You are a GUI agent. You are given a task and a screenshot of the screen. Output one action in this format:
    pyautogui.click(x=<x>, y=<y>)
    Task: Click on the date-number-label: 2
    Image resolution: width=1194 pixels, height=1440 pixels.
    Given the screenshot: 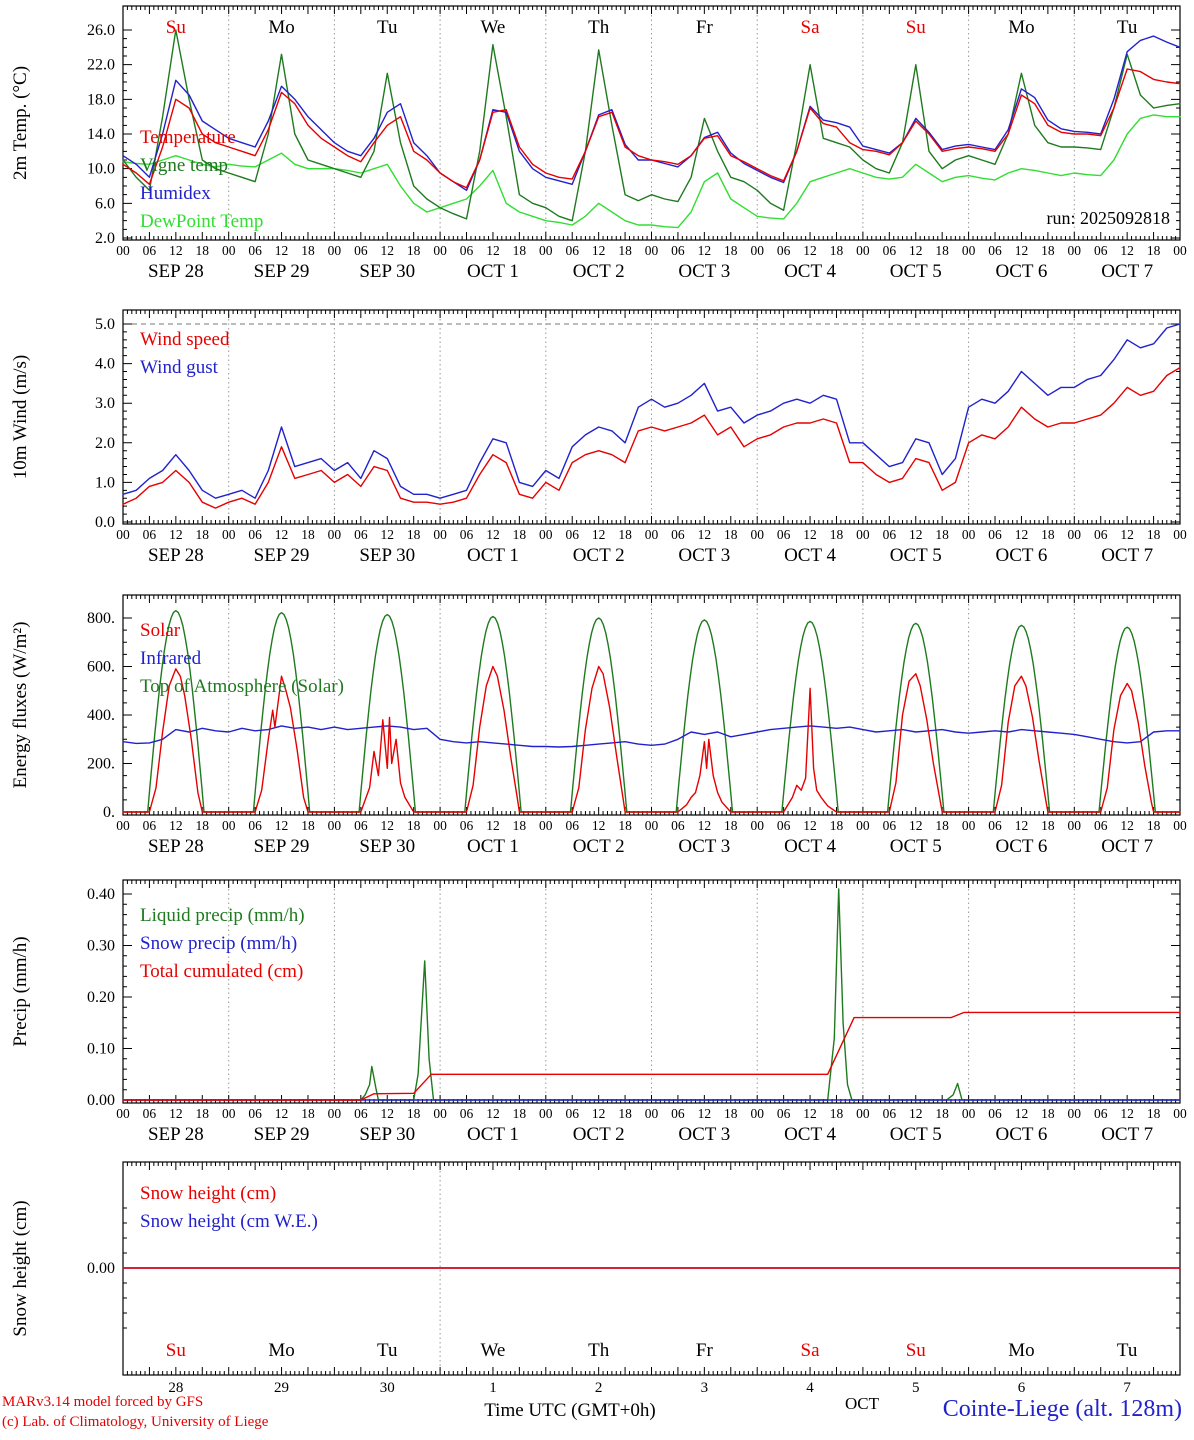 What is the action you would take?
    pyautogui.click(x=599, y=1388)
    